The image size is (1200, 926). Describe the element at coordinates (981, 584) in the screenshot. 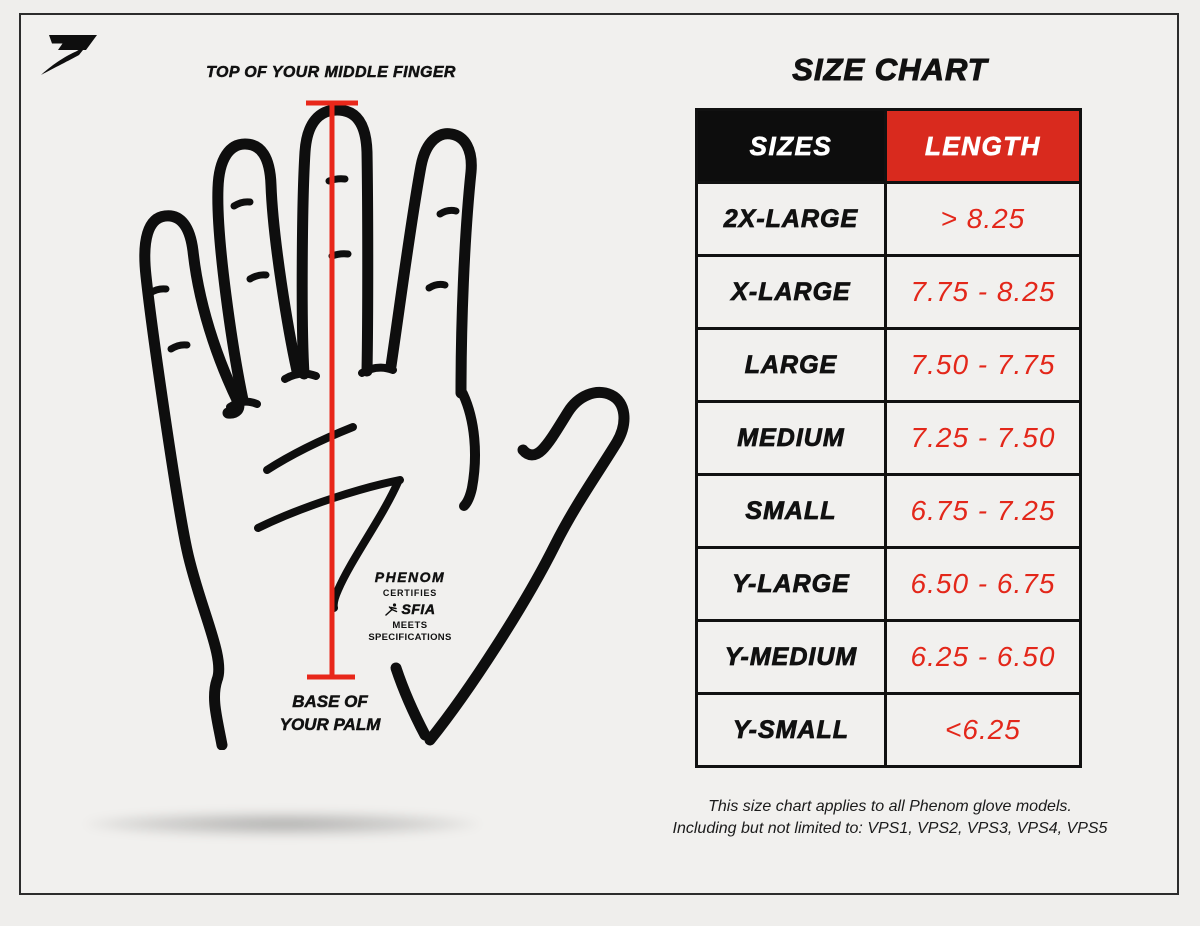

I see `length-cell: 6.50 - 6.75` at that location.